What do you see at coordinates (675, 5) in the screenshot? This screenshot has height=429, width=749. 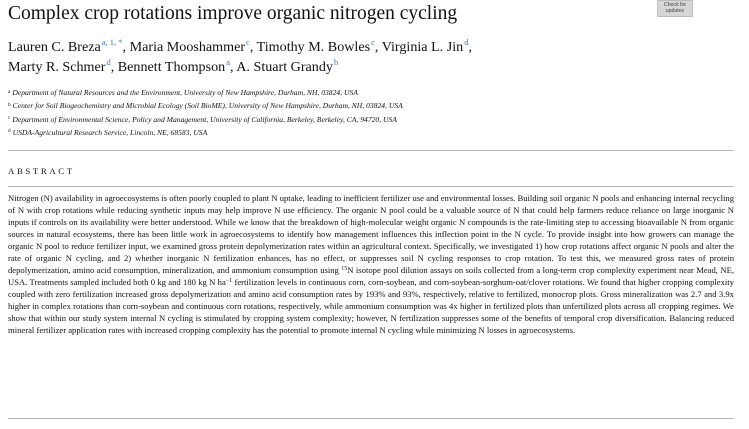 I see `check-for-updates-icon: Check for` at bounding box center [675, 5].